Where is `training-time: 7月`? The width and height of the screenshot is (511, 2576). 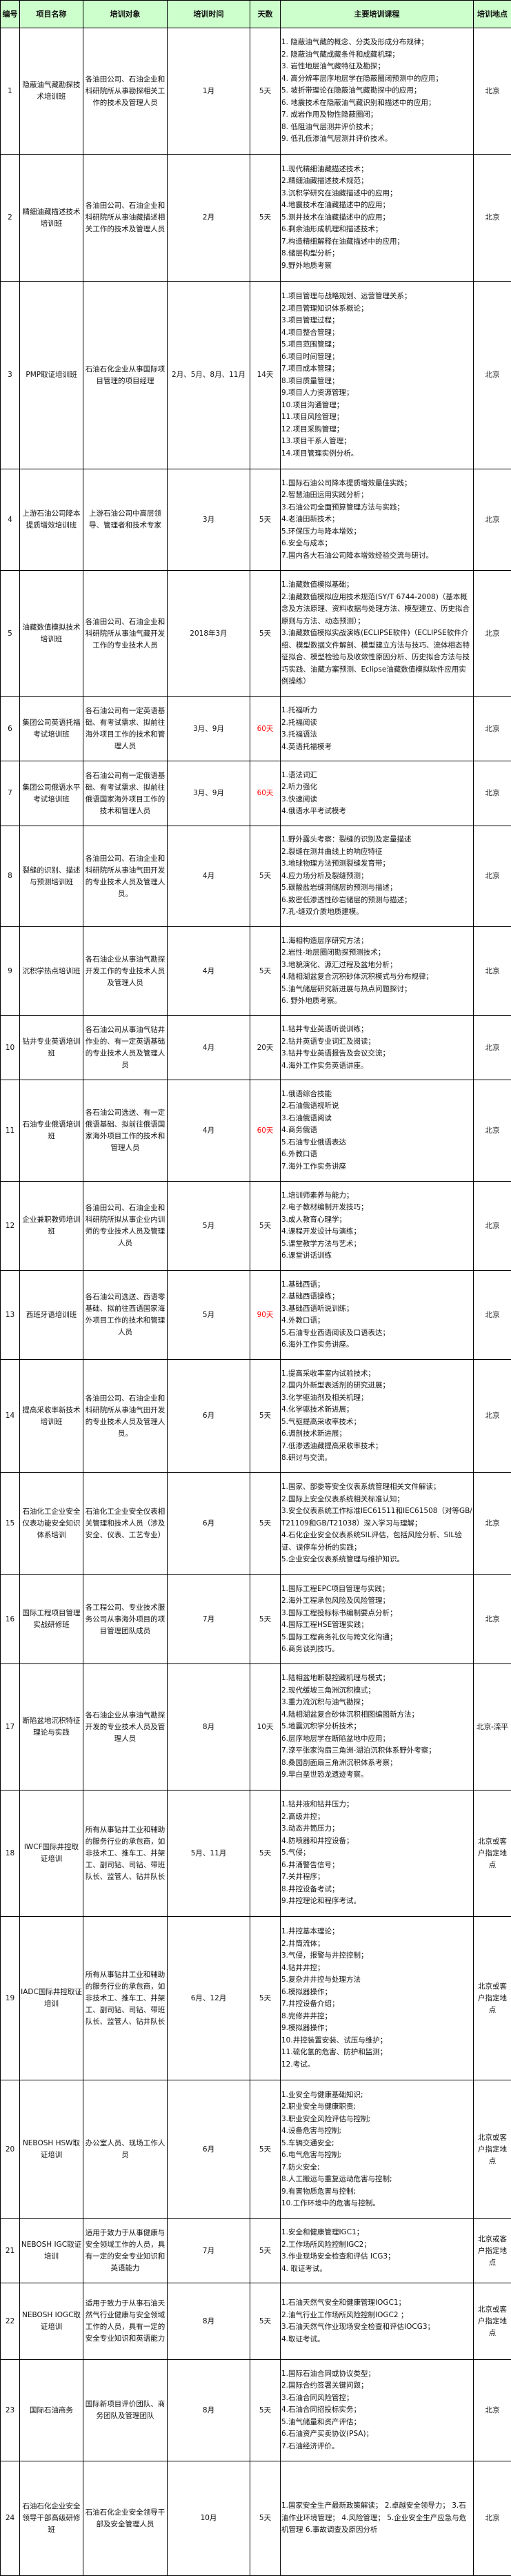 training-time: 7月 is located at coordinates (209, 1619).